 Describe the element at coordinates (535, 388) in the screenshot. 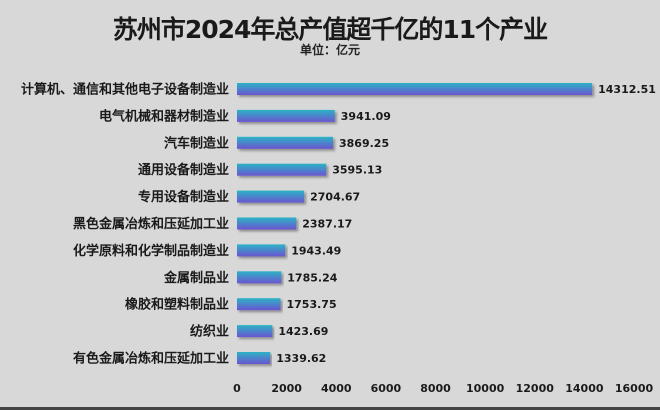

I see `x-tick-label: 12000` at that location.